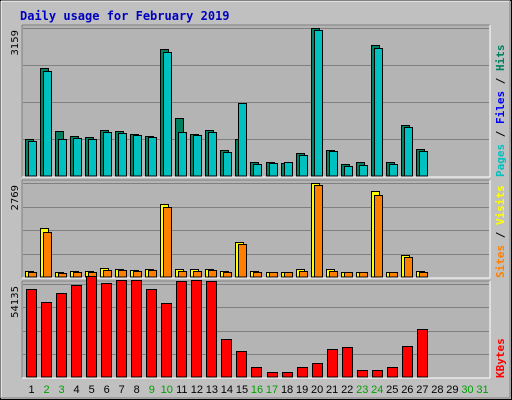 Image resolution: width=512 pixels, height=400 pixels. What do you see at coordinates (500, 58) in the screenshot?
I see `panel-hits-series-label-part-4: Hits` at bounding box center [500, 58].